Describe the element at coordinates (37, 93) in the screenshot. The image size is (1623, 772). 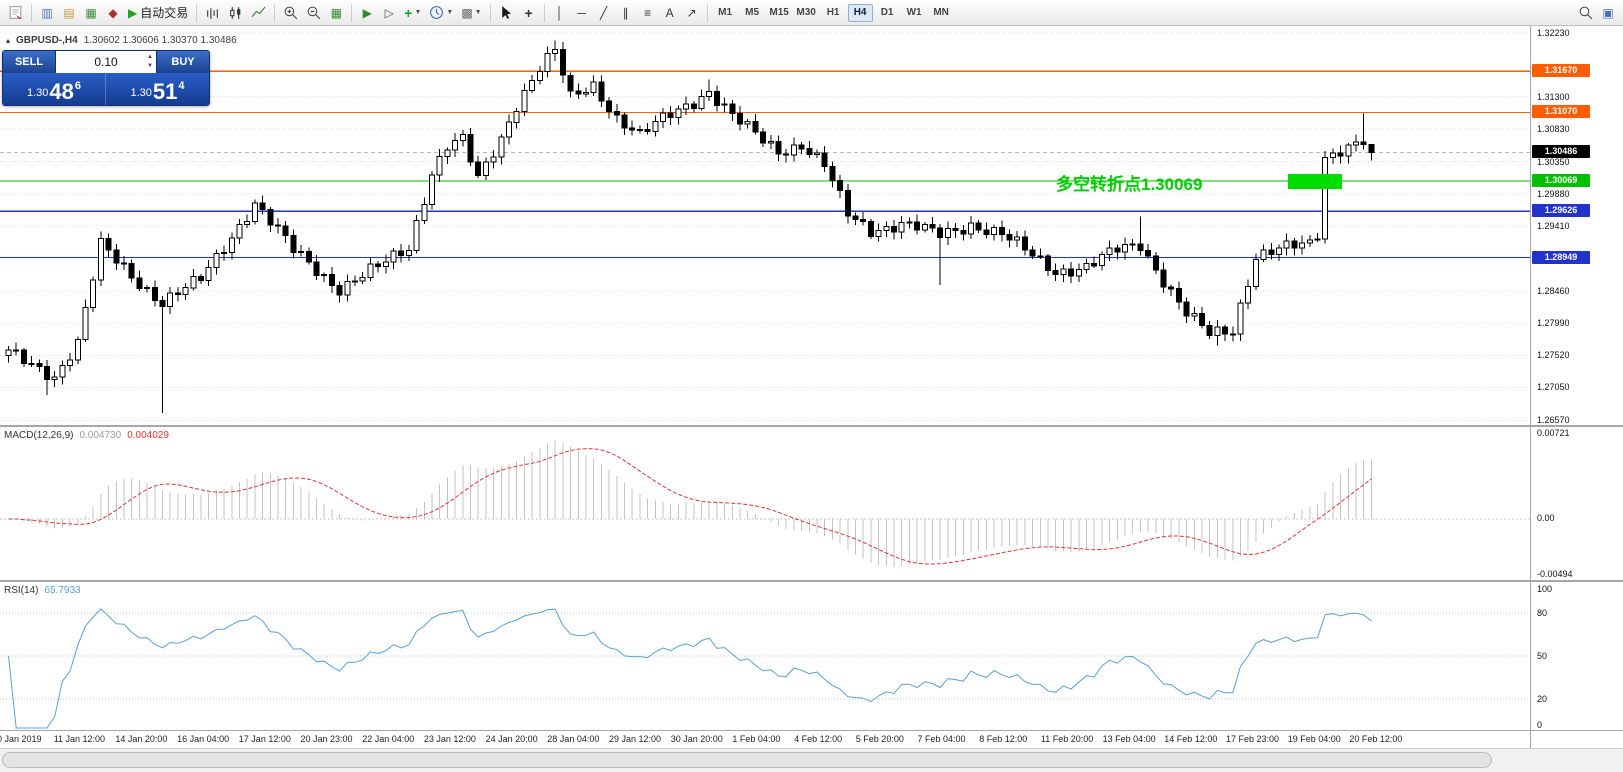
I see `bid-prefix: 1.30` at that location.